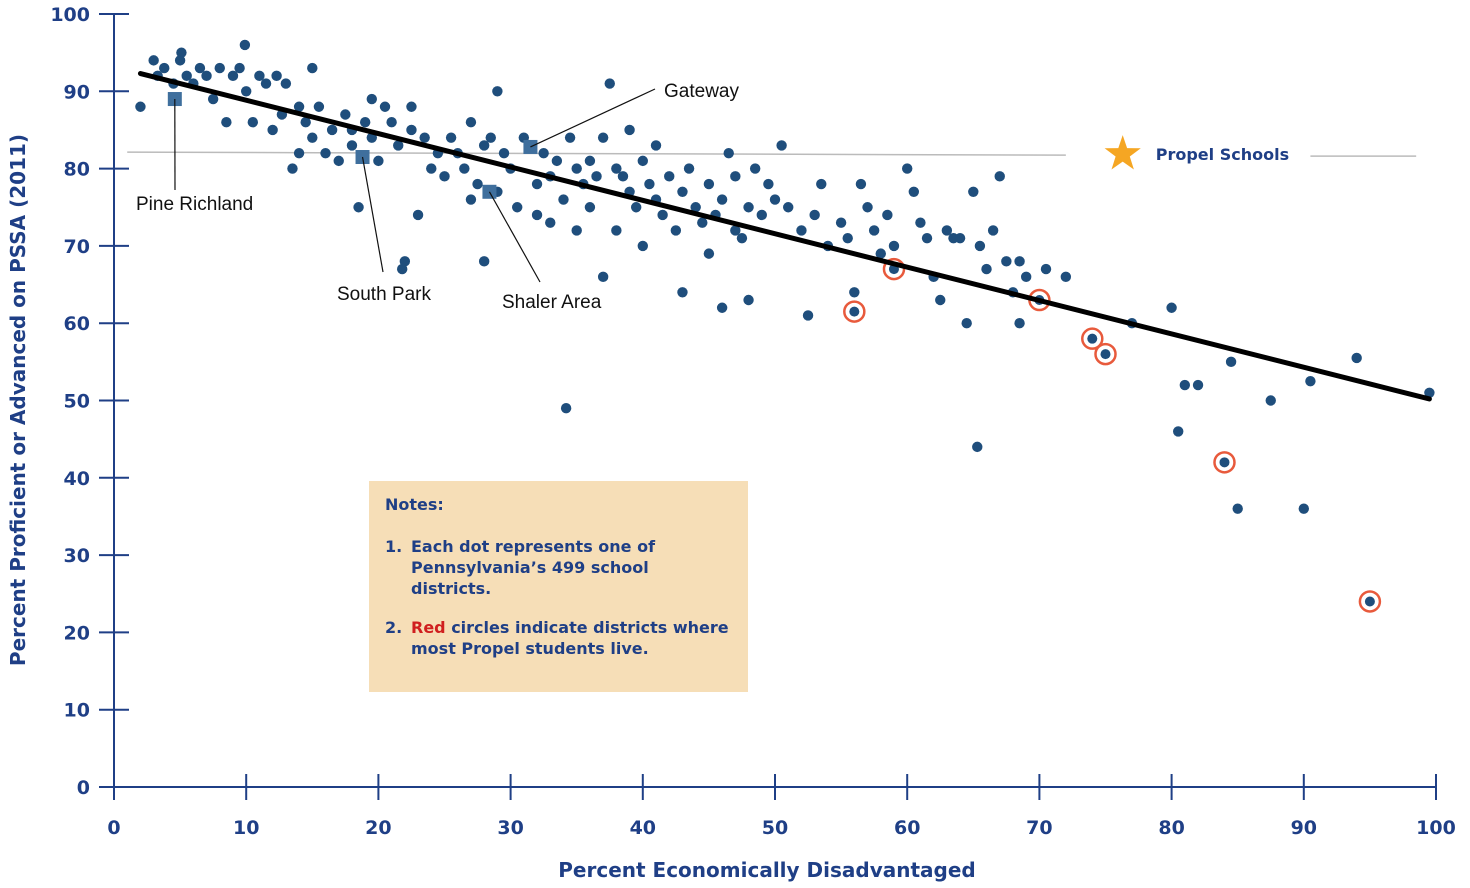  Describe the element at coordinates (701, 91) in the screenshot. I see `callout-label: Gateway` at that location.